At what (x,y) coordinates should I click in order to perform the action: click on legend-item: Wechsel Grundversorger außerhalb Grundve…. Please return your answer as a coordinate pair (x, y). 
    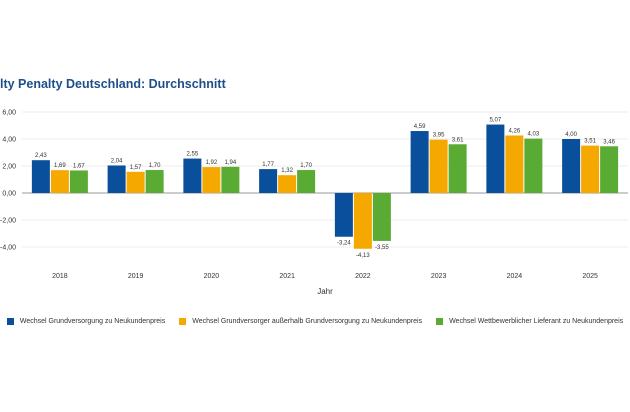
    Looking at the image, I should click on (300, 321).